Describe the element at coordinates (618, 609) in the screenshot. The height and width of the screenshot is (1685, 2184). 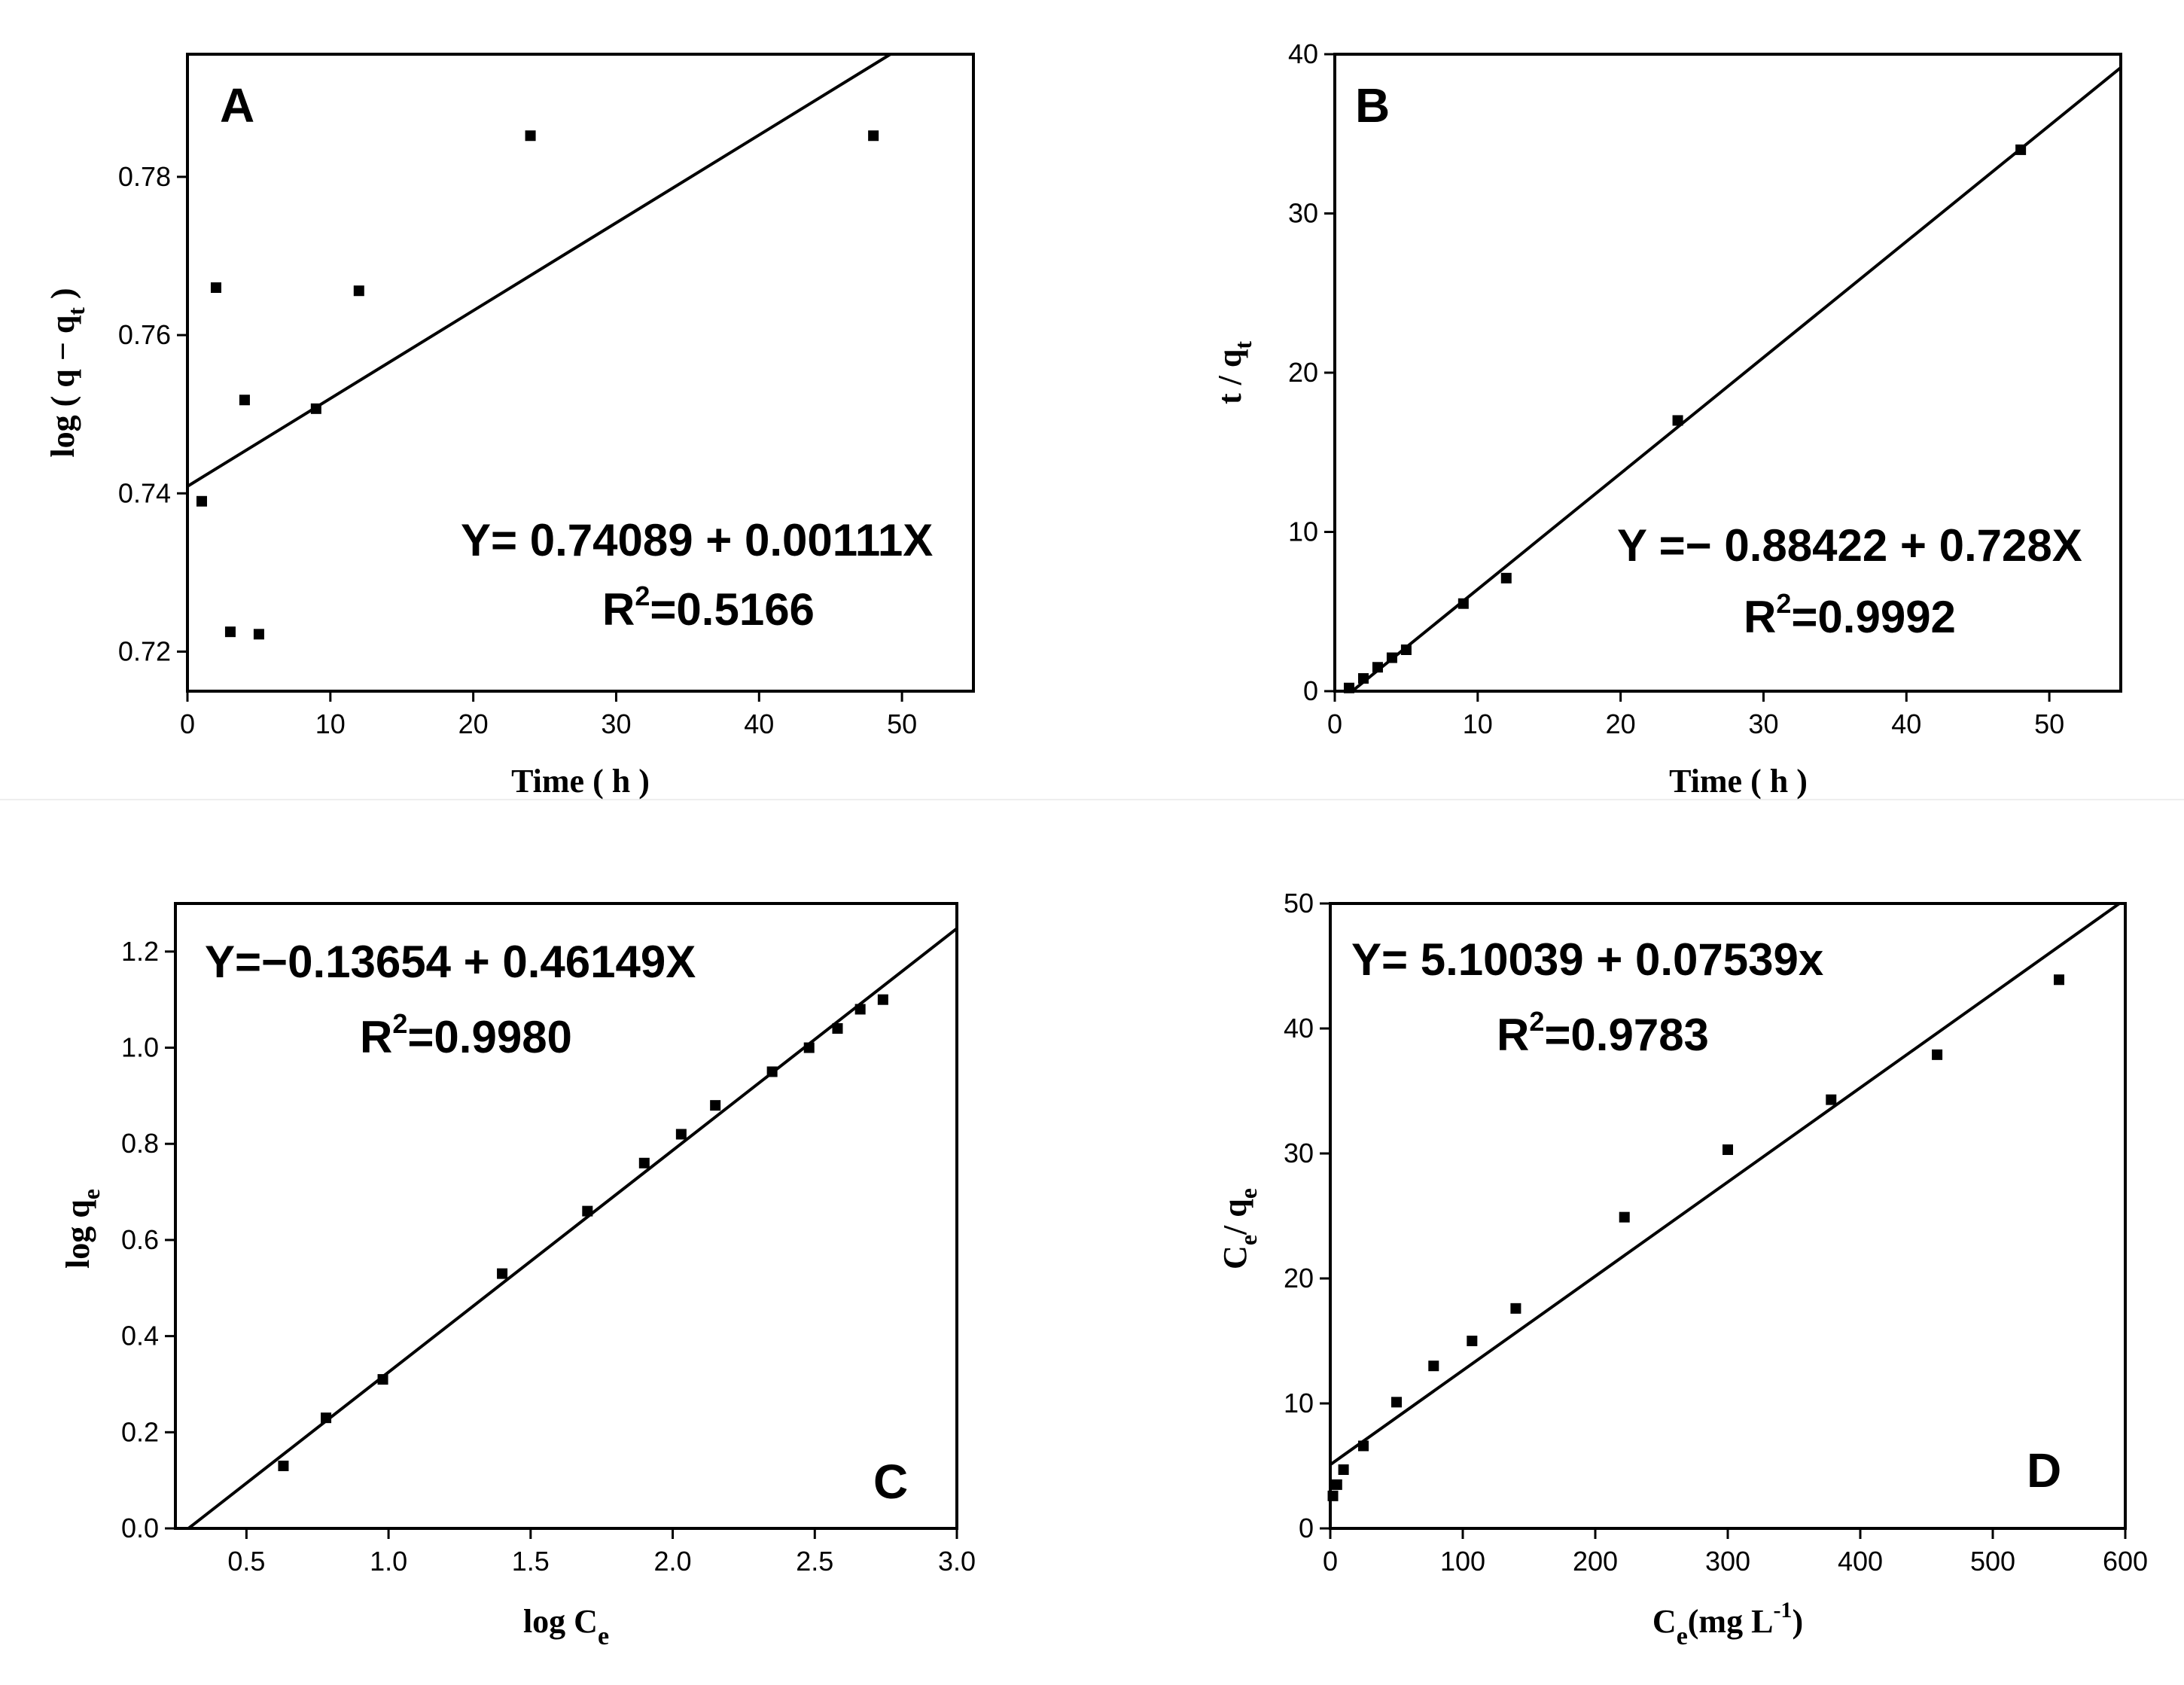
I see `panel-a-r2-prefix: R` at that location.